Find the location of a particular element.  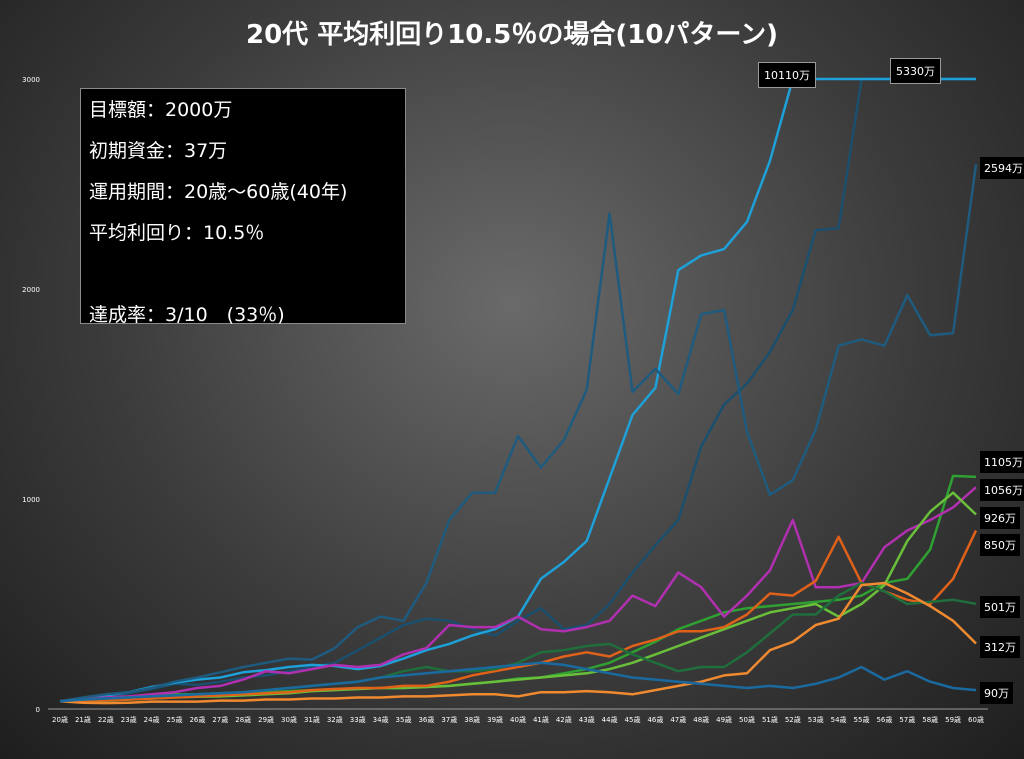

x-tick-label: 21歳 is located at coordinates (83, 719).